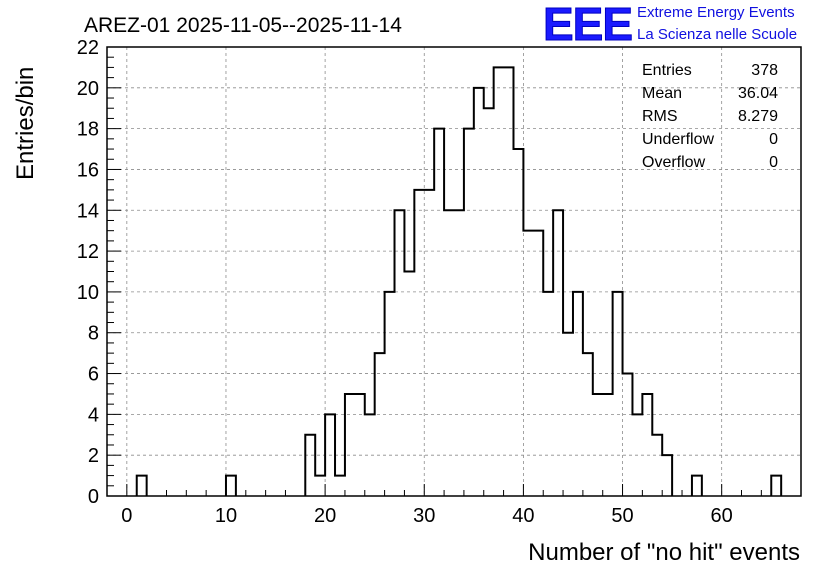 The image size is (836, 572). I want to click on y-axis-label: Entries/bin, so click(25, 123).